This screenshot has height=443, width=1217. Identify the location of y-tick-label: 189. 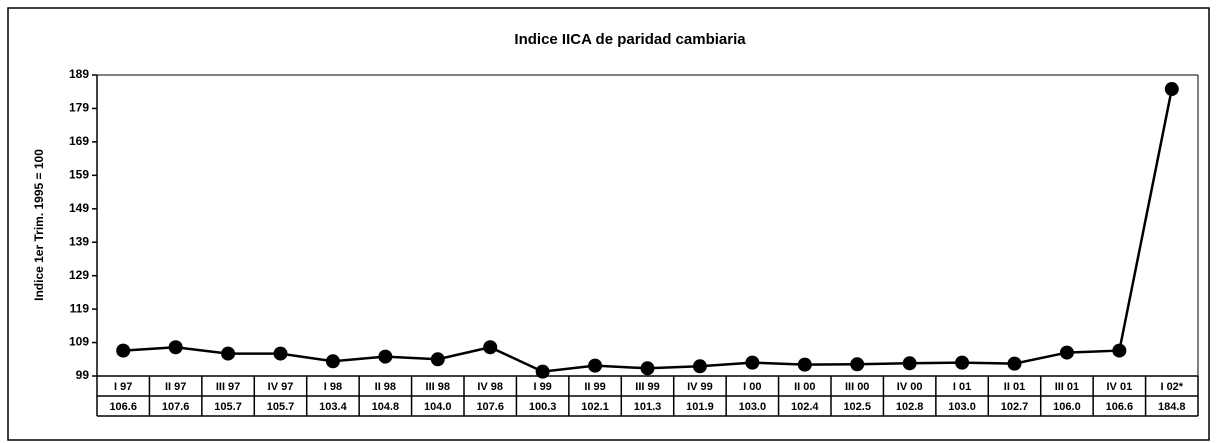
(79, 74).